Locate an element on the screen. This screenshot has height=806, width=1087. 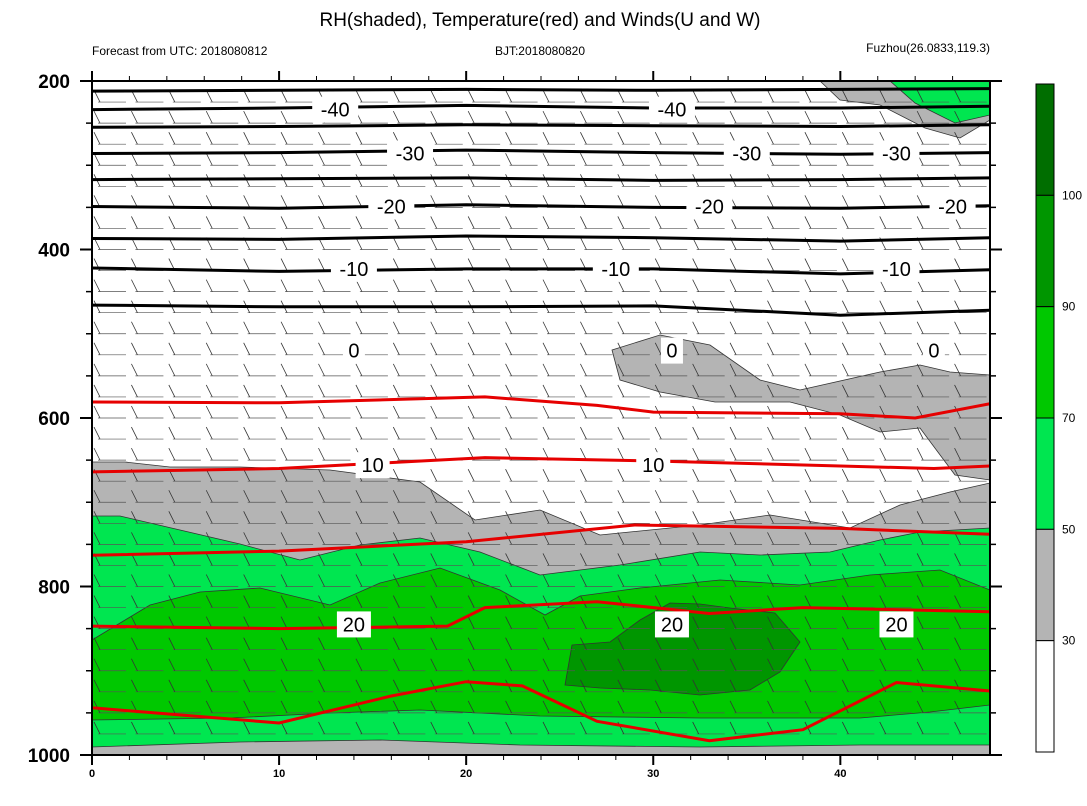
temperature-contour-black is located at coordinates (541, 238).